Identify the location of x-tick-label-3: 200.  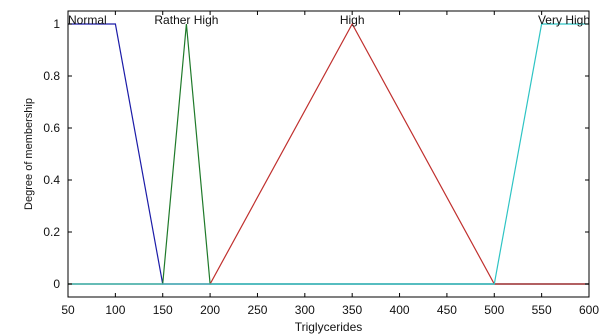
(210, 310).